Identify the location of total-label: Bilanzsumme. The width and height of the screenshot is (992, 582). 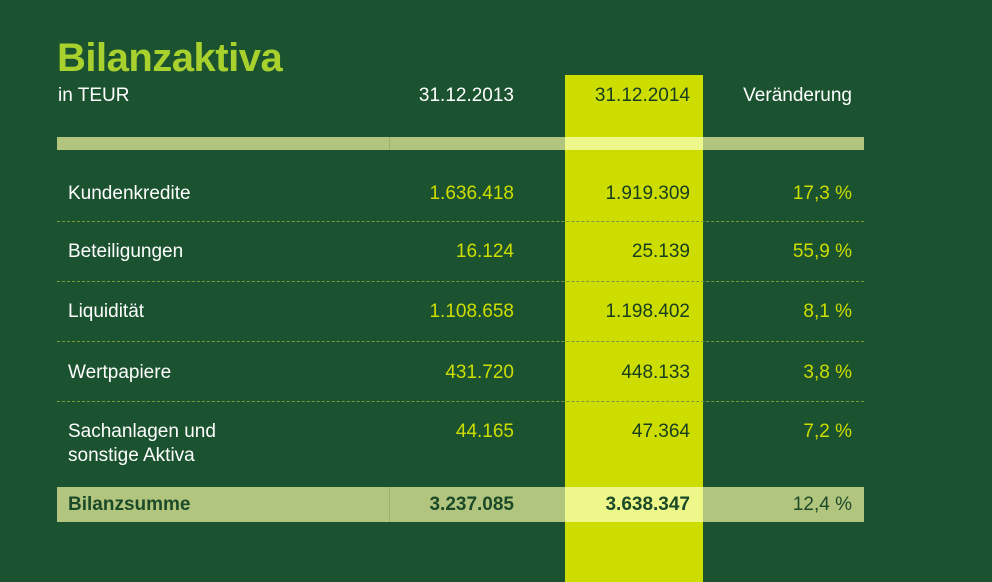
(129, 504).